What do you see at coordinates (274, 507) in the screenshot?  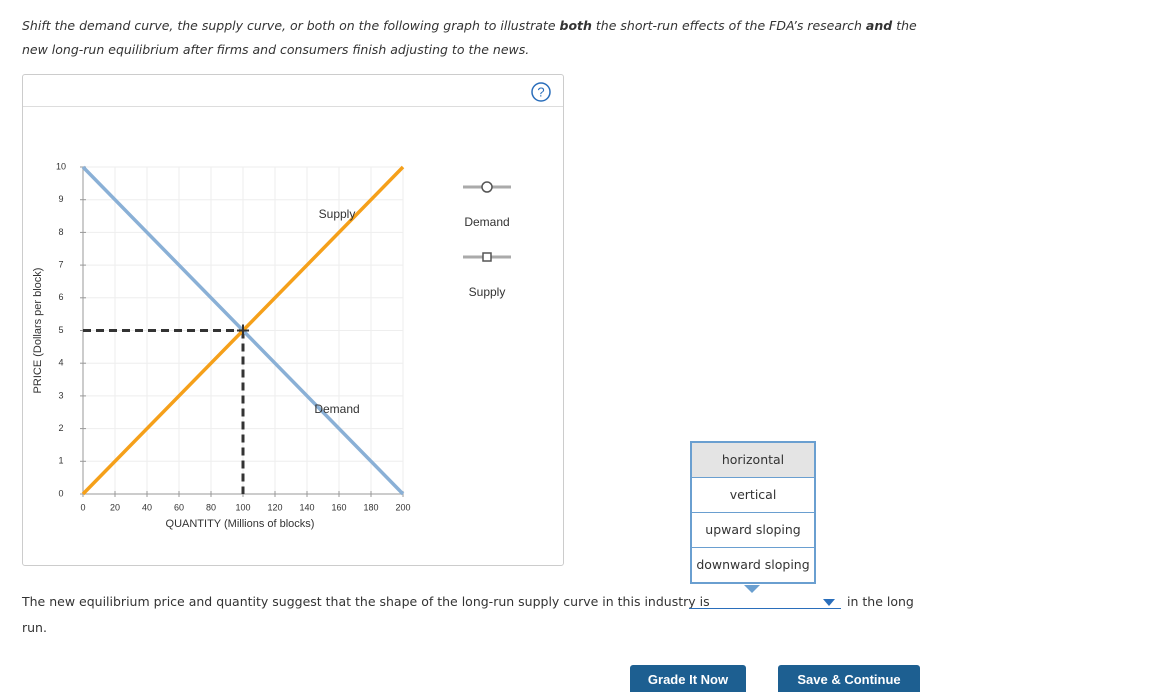 I see `x-tick-label: 120` at bounding box center [274, 507].